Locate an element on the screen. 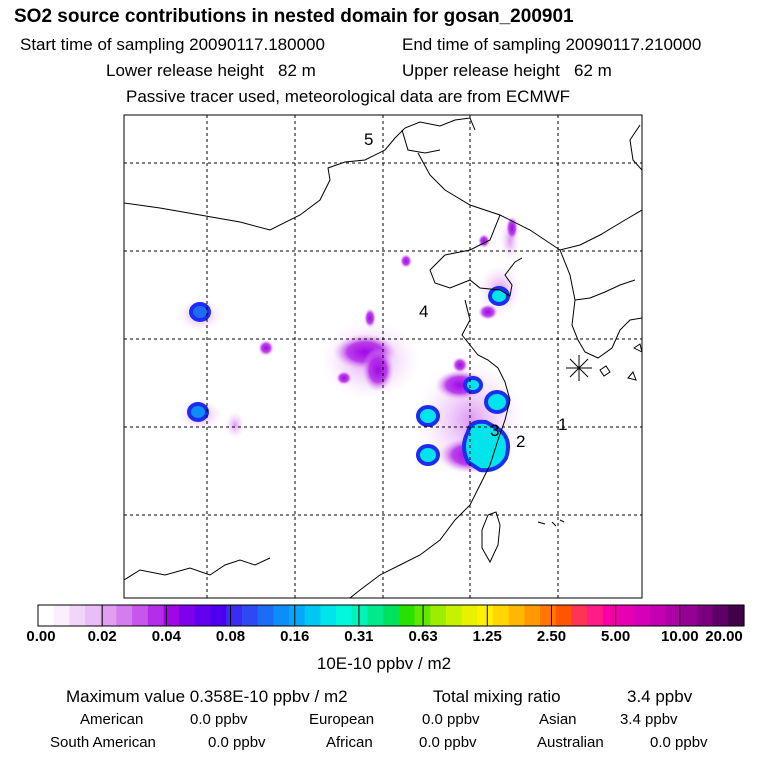 This screenshot has width=768, height=768. map-number-5: 5 is located at coordinates (368, 139).